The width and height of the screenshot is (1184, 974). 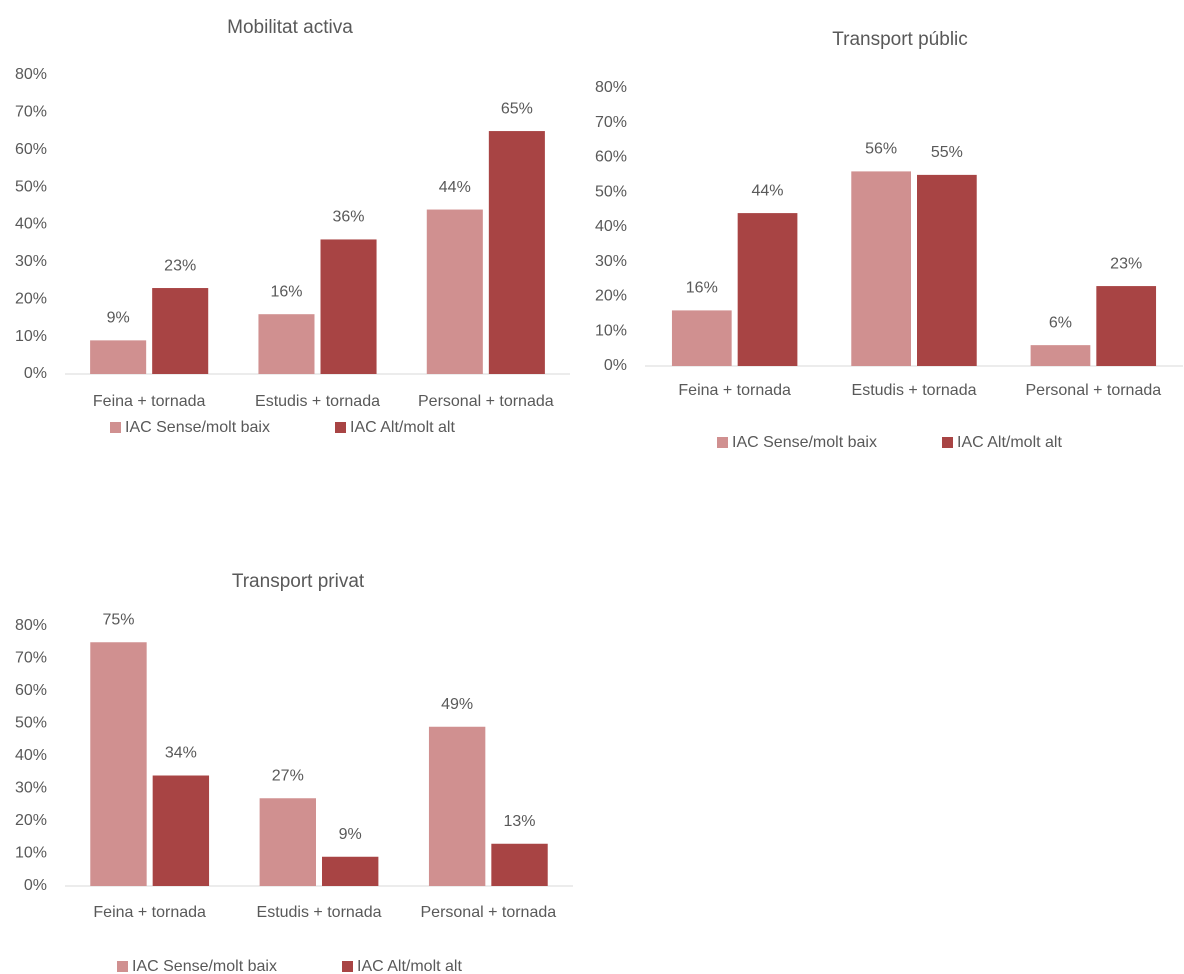 I want to click on data-label: 13%, so click(x=520, y=821).